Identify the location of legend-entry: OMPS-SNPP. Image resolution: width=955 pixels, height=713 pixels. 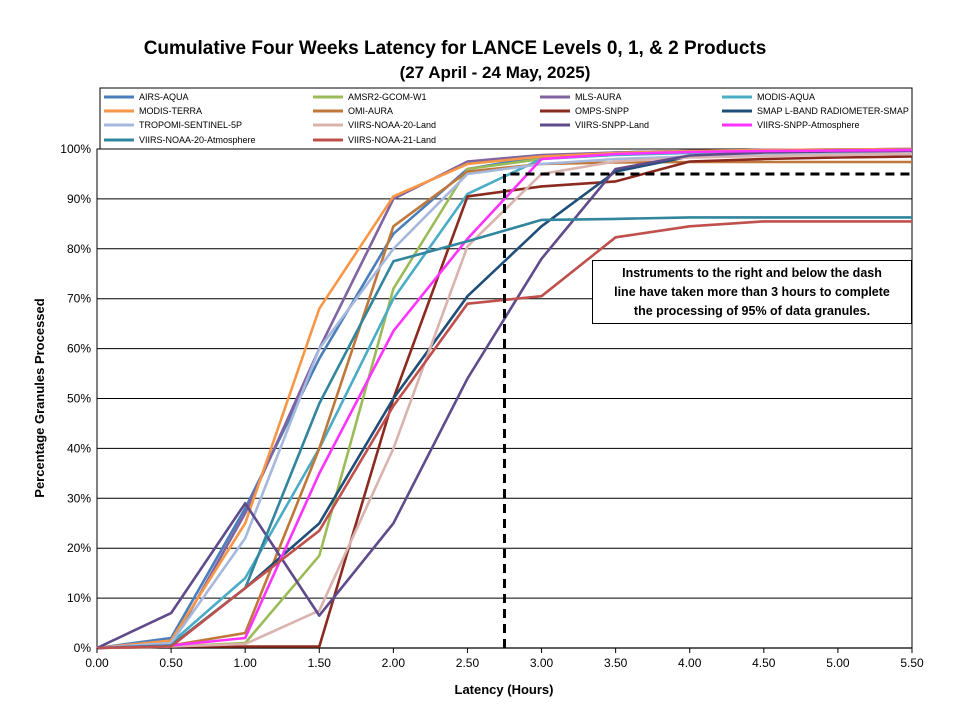
(602, 111).